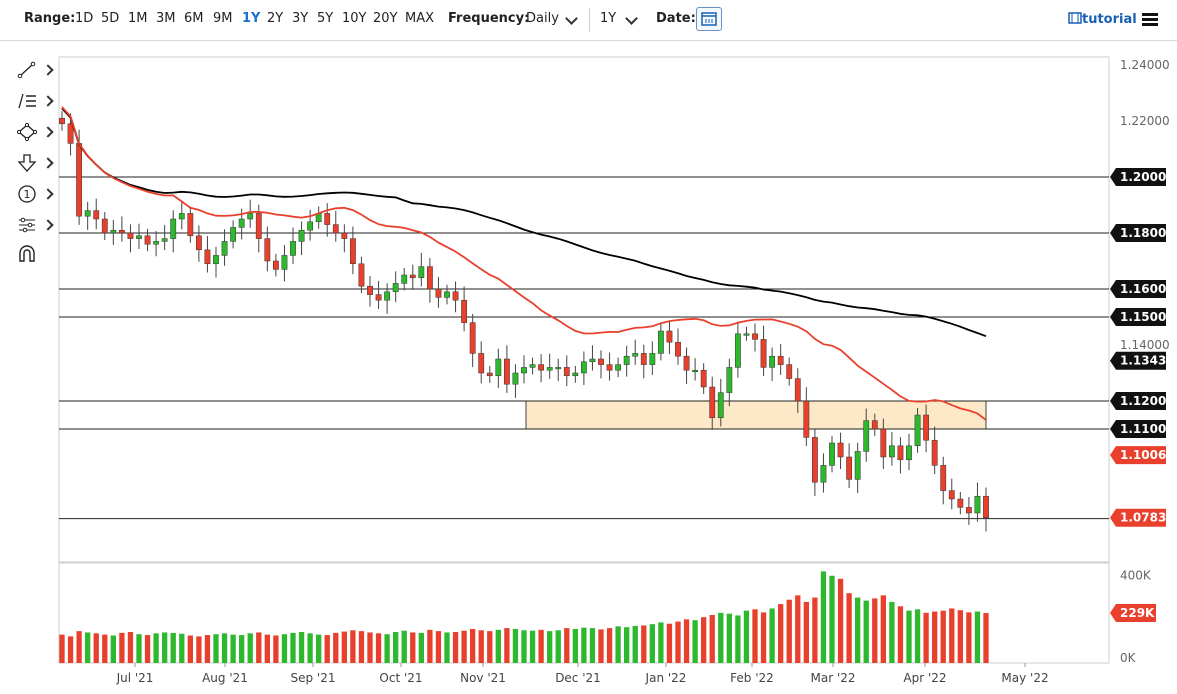  What do you see at coordinates (752, 678) in the screenshot?
I see `x-tick-label: Feb '22` at bounding box center [752, 678].